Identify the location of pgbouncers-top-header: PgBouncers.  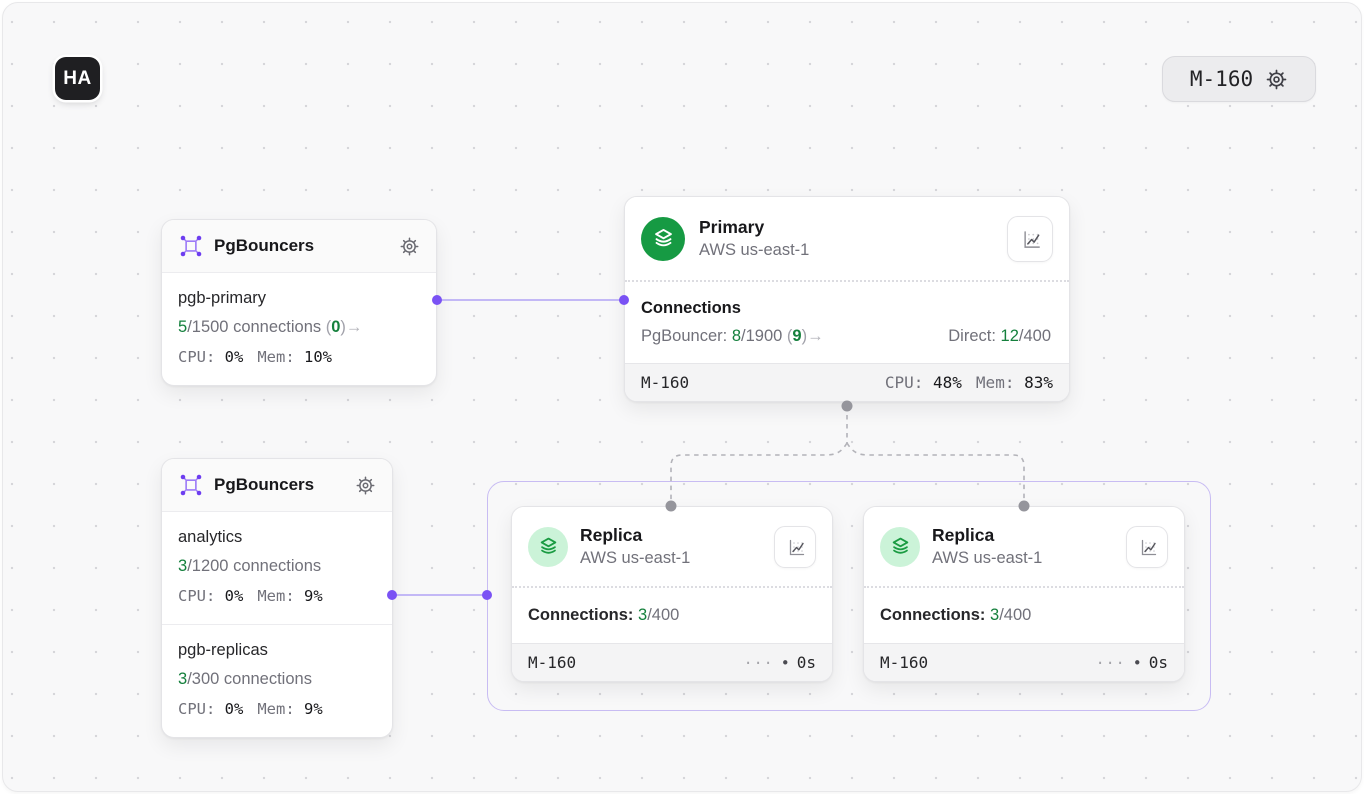
(299, 246).